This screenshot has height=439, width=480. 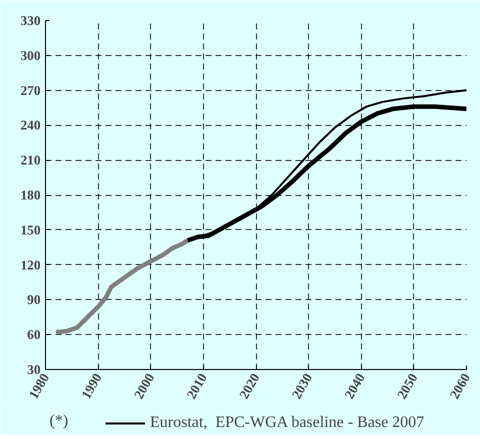 What do you see at coordinates (30, 160) in the screenshot?
I see `y-tick-label: 210` at bounding box center [30, 160].